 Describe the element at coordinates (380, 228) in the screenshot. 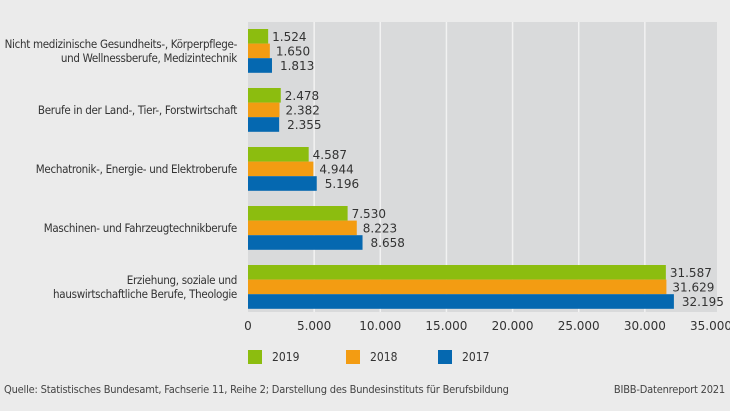

I see `data-label: 8.223` at that location.